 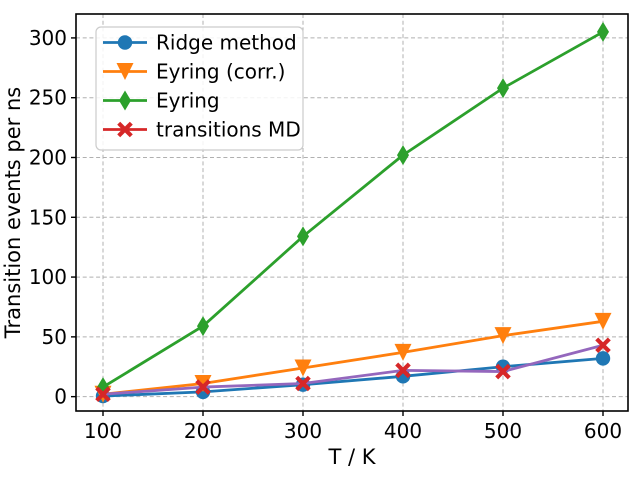 What do you see at coordinates (303, 431) in the screenshot?
I see `x-tick-label: 300` at bounding box center [303, 431].